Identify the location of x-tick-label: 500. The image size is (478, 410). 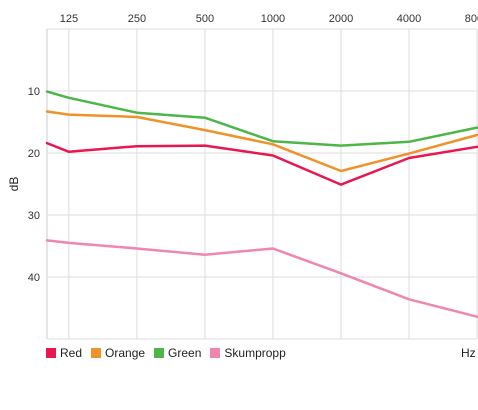
(205, 19).